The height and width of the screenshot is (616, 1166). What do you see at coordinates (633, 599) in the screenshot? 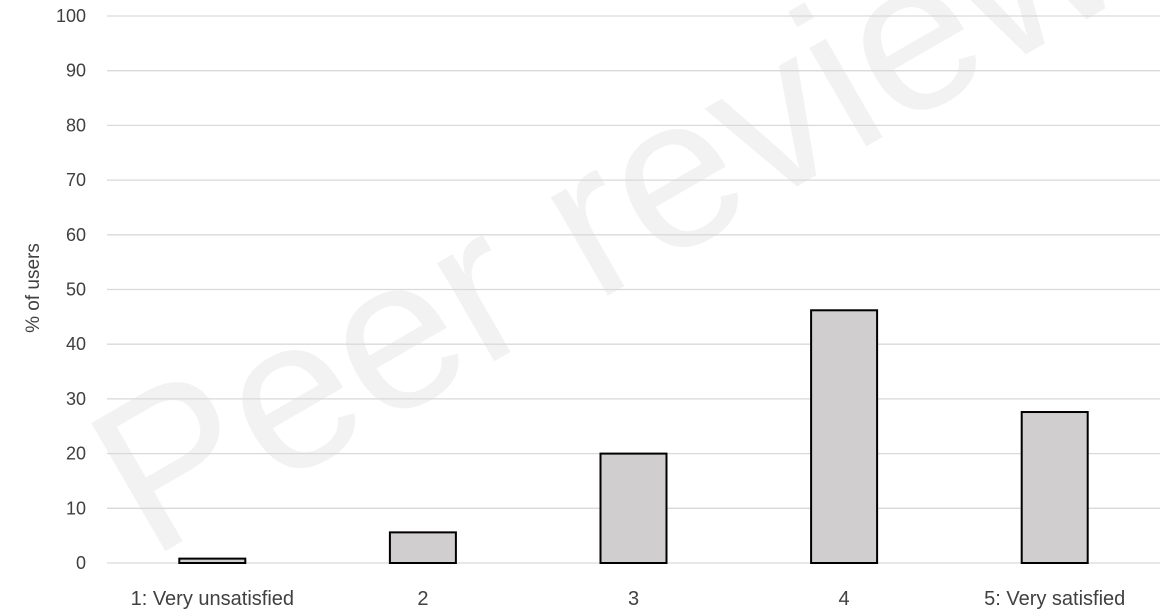
I see `x-category-label: 3` at bounding box center [633, 599].